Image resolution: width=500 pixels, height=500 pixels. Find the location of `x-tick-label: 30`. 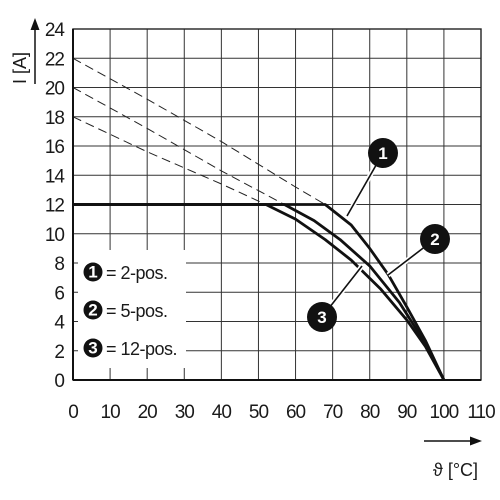

x-tick-label: 30 is located at coordinates (185, 412).